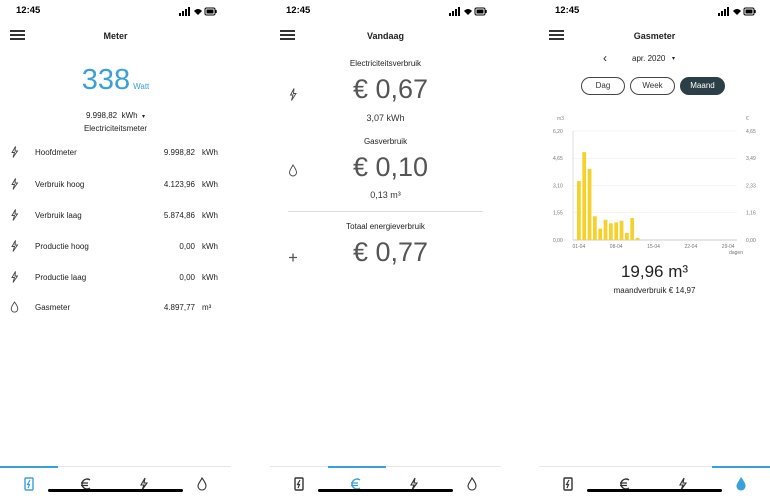 This screenshot has width=770, height=500. I want to click on y-left-tick: 0,00, so click(558, 241).